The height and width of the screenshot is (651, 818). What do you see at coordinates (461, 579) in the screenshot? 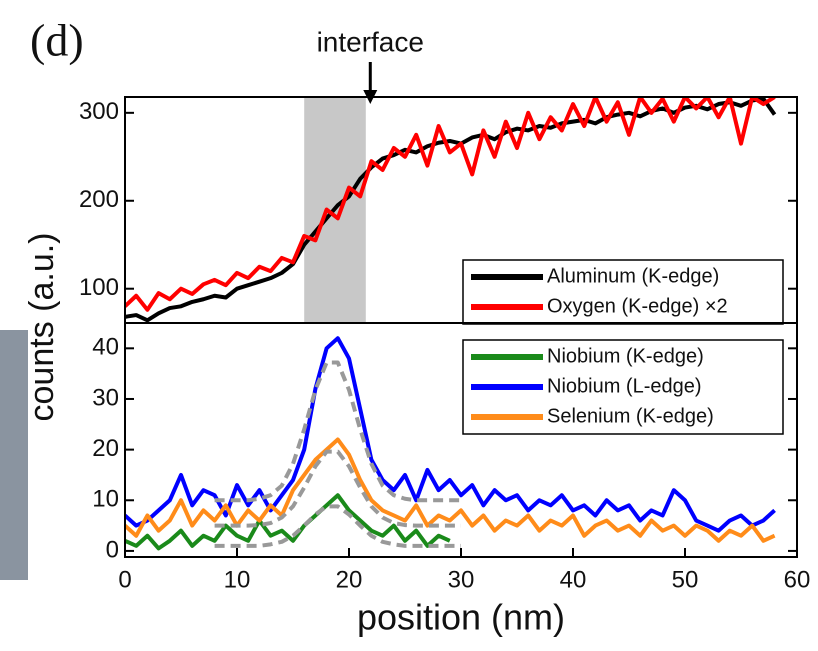
I see `x-tick-label: 30` at bounding box center [461, 579].